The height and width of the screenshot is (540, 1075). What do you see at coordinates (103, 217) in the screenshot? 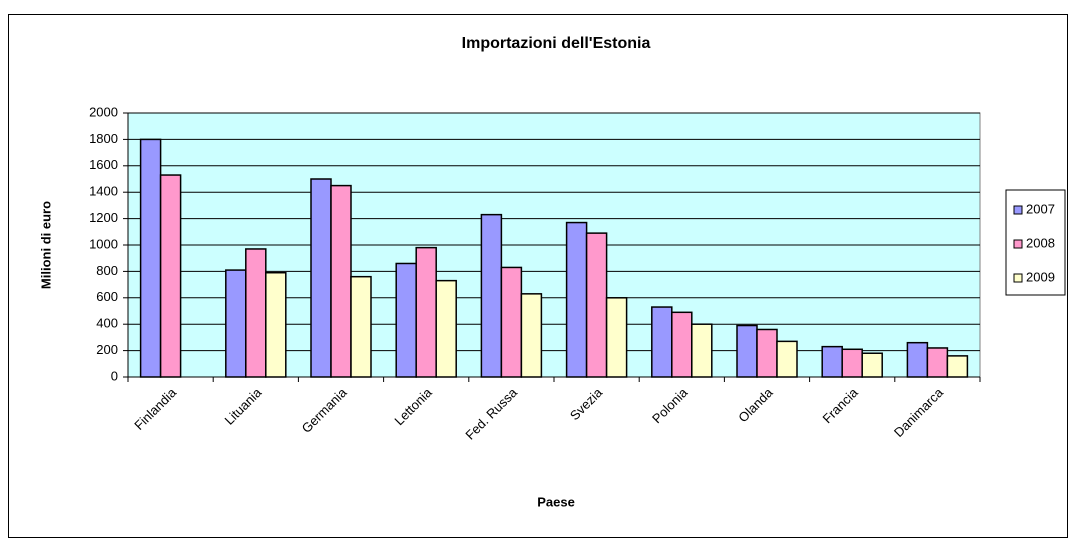
I see `y-tick-label: 1200` at bounding box center [103, 217].